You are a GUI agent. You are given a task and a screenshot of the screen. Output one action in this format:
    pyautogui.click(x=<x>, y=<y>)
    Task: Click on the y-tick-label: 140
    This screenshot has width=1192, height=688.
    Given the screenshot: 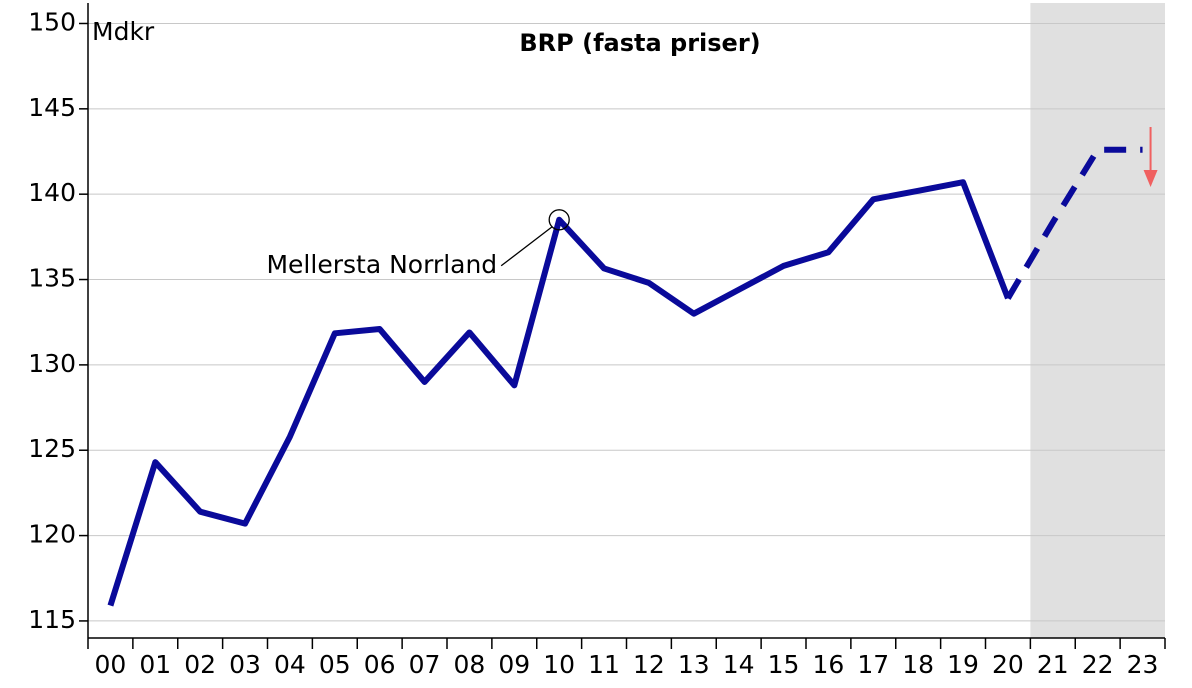 What is the action you would take?
    pyautogui.click(x=52, y=192)
    